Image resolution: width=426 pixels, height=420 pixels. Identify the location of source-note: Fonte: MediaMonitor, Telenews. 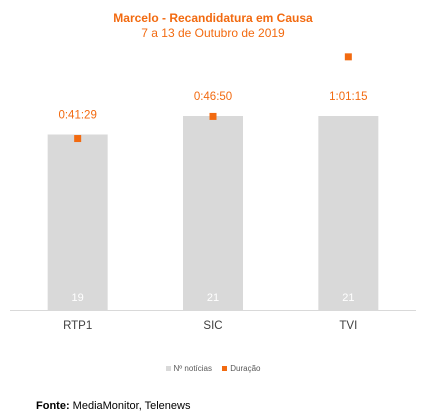
(113, 406).